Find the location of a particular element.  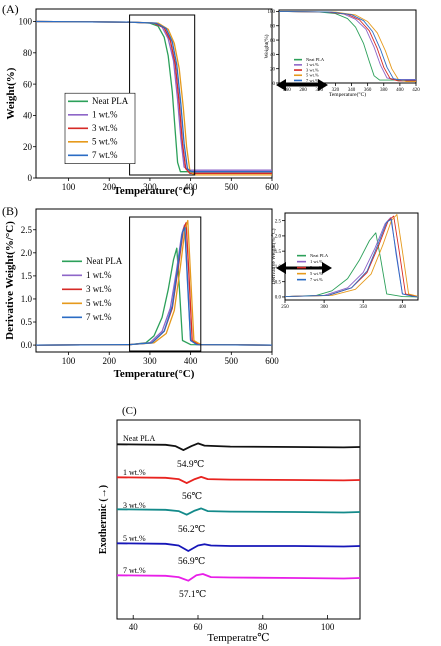

panel-a-x-tick-label: 400 is located at coordinates (191, 187).